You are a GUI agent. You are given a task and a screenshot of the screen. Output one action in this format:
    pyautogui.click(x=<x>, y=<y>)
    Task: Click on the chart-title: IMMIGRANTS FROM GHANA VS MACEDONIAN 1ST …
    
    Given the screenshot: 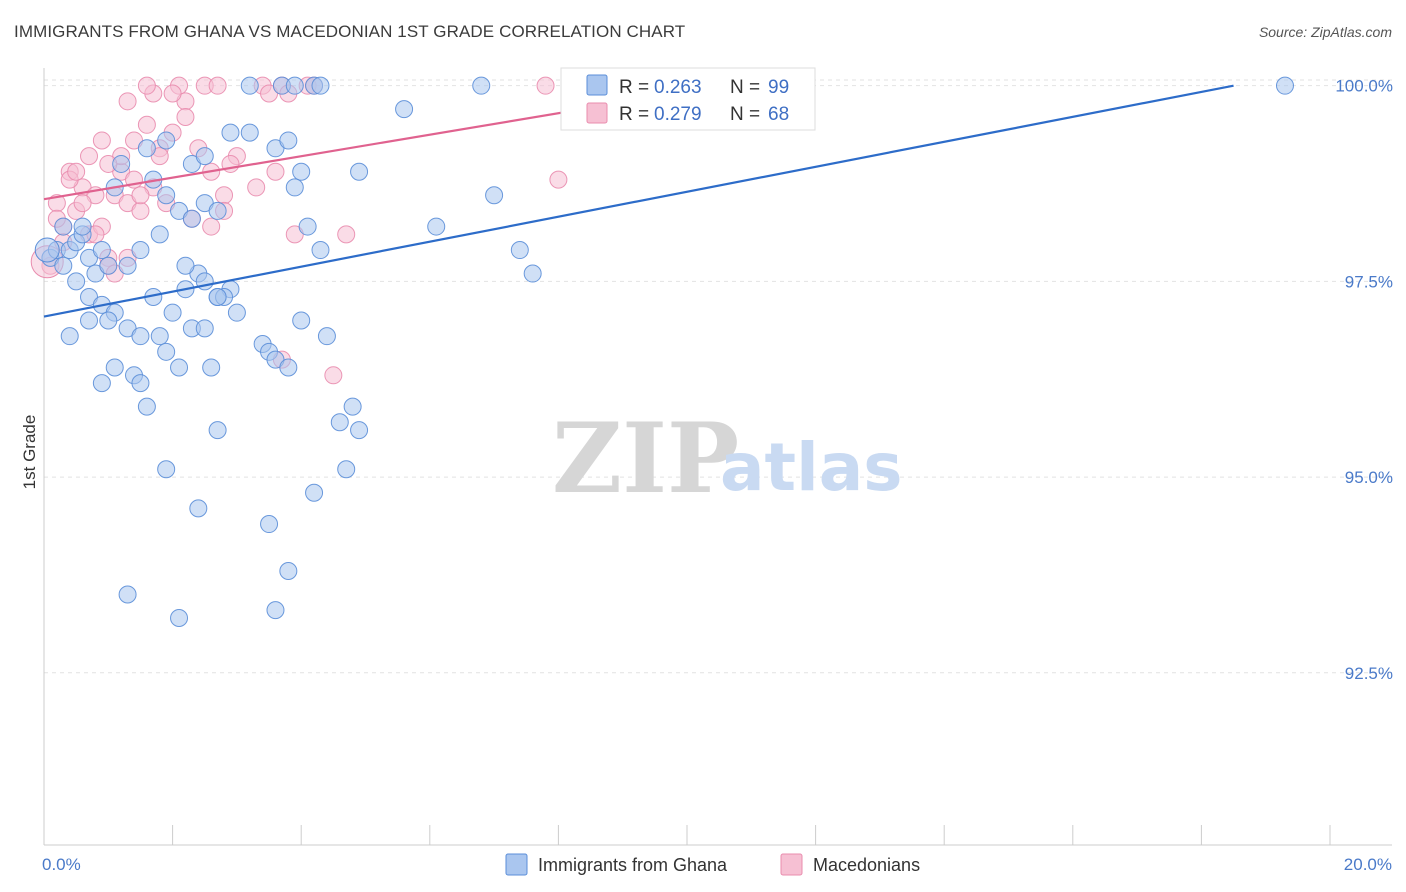 What is the action you would take?
    pyautogui.click(x=350, y=31)
    